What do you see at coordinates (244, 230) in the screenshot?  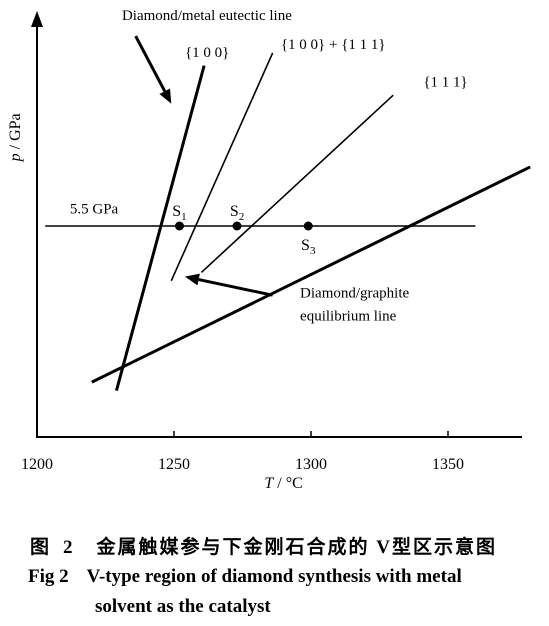 I see `data-points: S1 S2 S3` at bounding box center [244, 230].